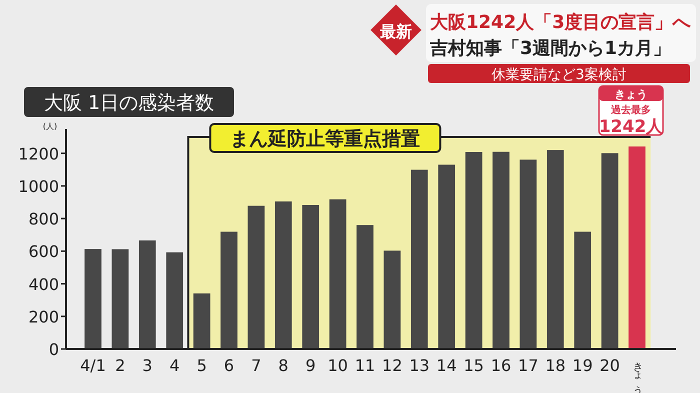  I want to click on x-tick-label: 13, so click(419, 365).